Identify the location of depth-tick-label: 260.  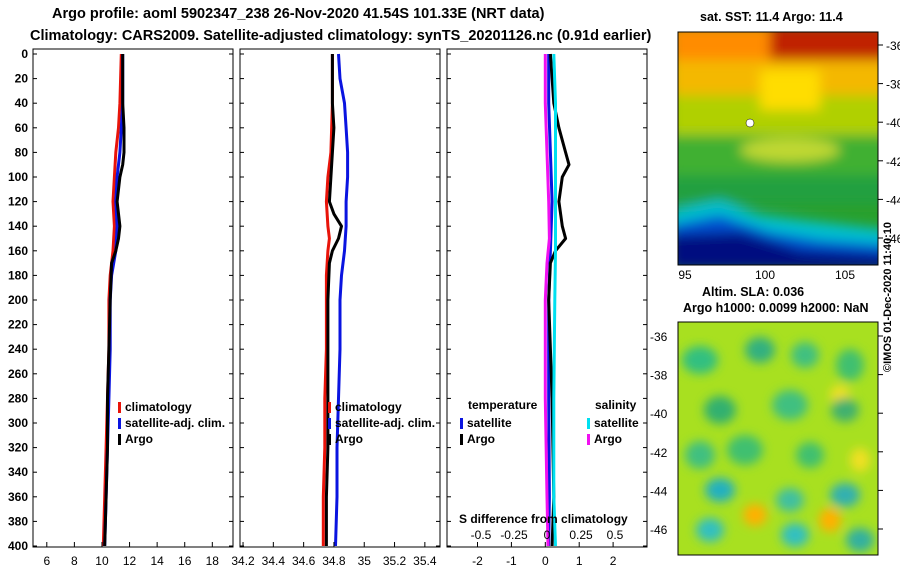
(18, 374).